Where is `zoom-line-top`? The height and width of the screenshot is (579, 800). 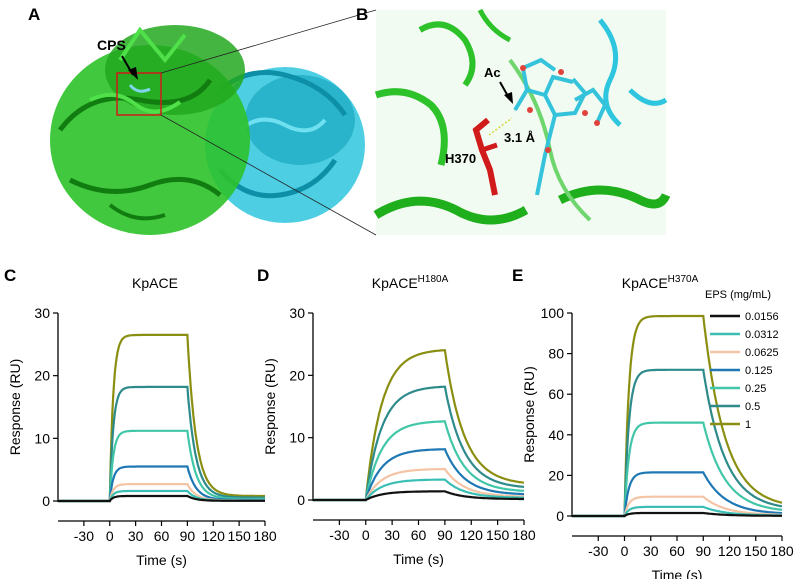
zoom-line-top is located at coordinates (268, 41).